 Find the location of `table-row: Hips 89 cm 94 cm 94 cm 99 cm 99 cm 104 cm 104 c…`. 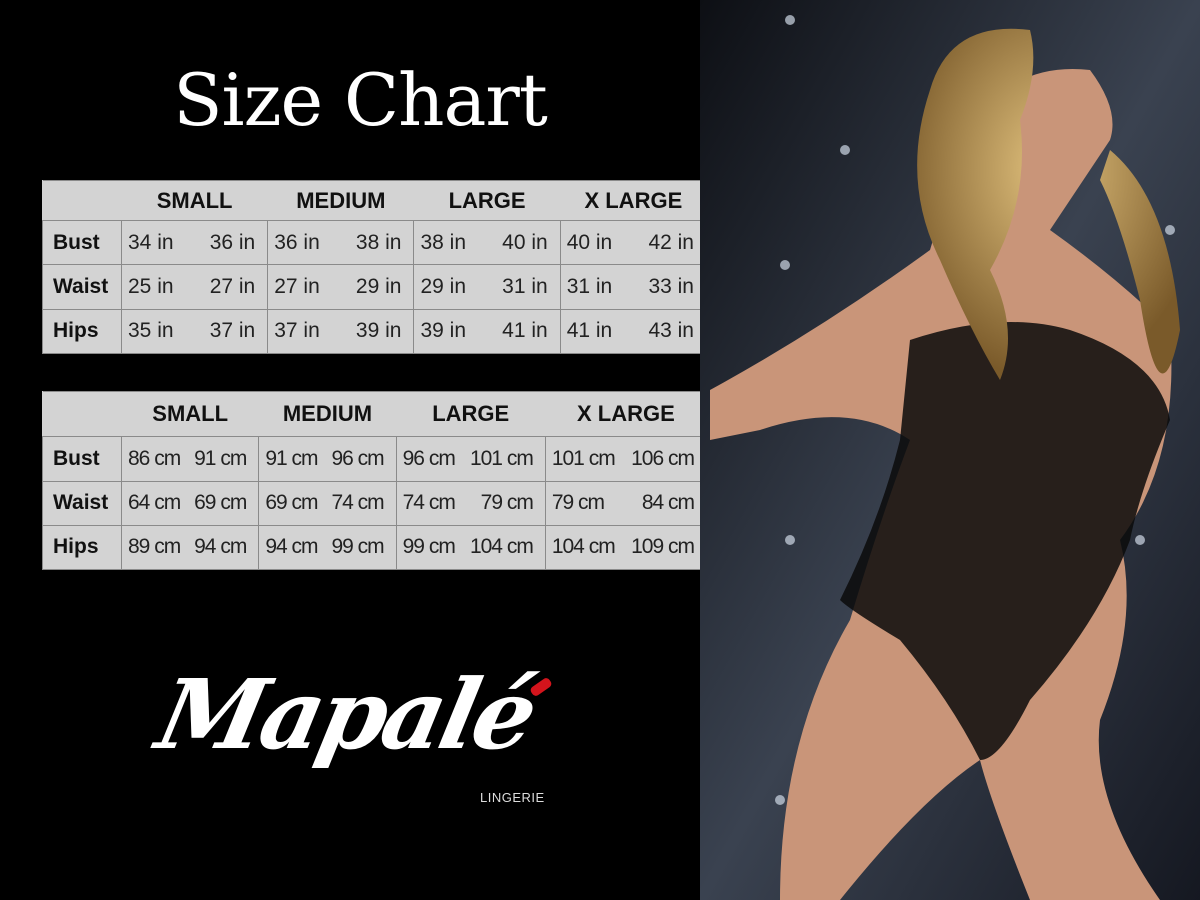

table-row: Hips 89 cm 94 cm 94 cm 99 cm 99 cm 104 cm 104 c… is located at coordinates (374, 547).